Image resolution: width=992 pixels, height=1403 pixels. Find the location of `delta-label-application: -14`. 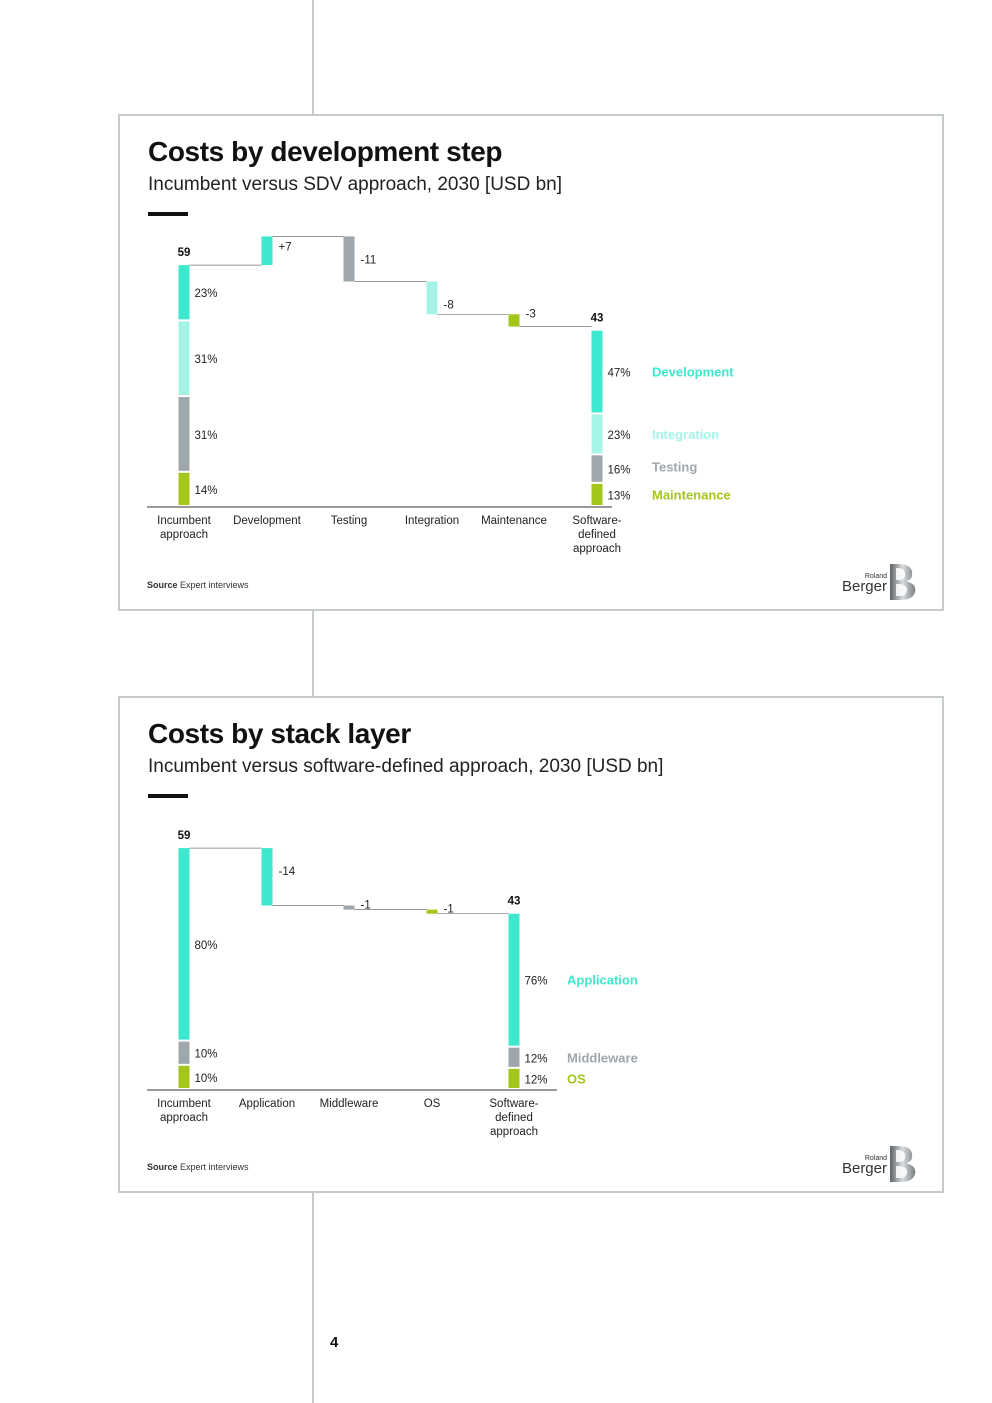

delta-label-application: -14 is located at coordinates (287, 872).